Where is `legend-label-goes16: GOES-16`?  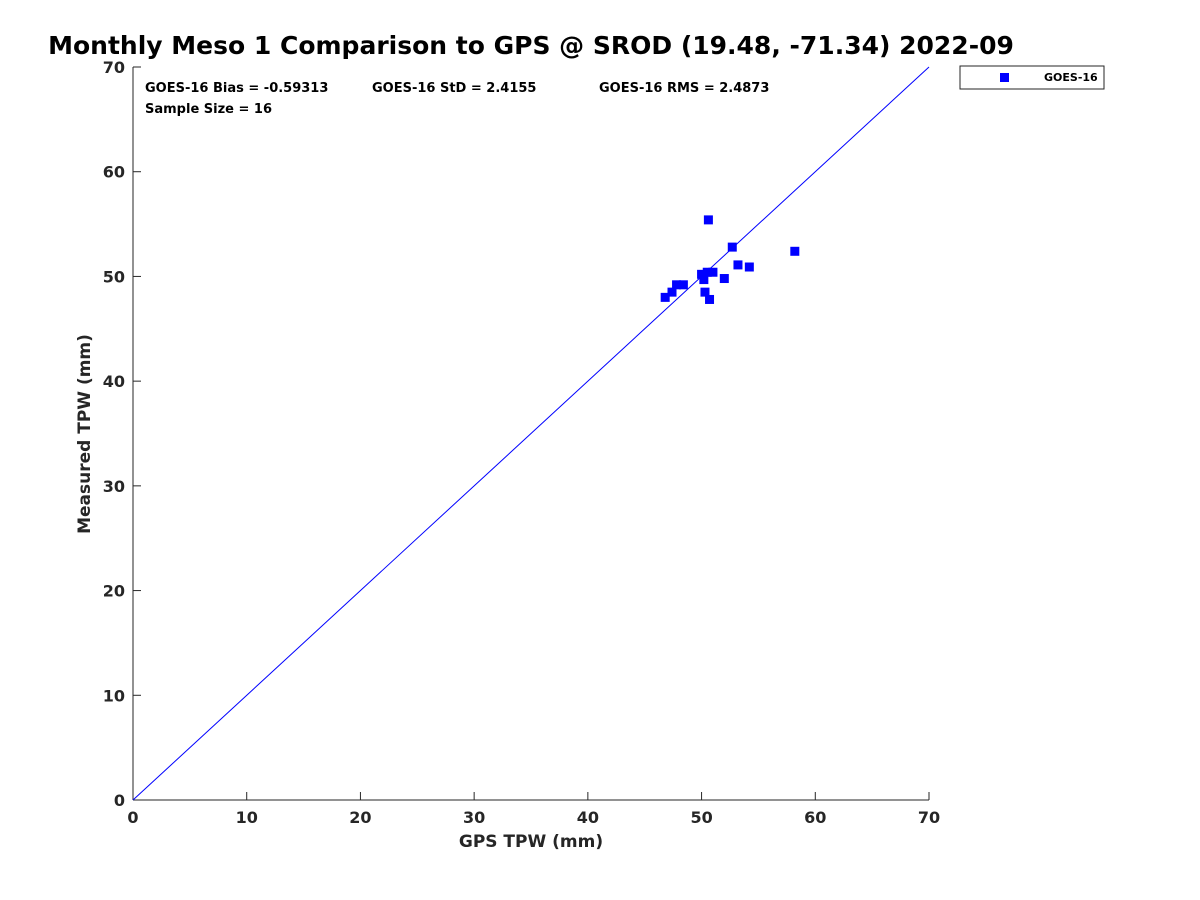
legend-label-goes16: GOES-16 is located at coordinates (1071, 77).